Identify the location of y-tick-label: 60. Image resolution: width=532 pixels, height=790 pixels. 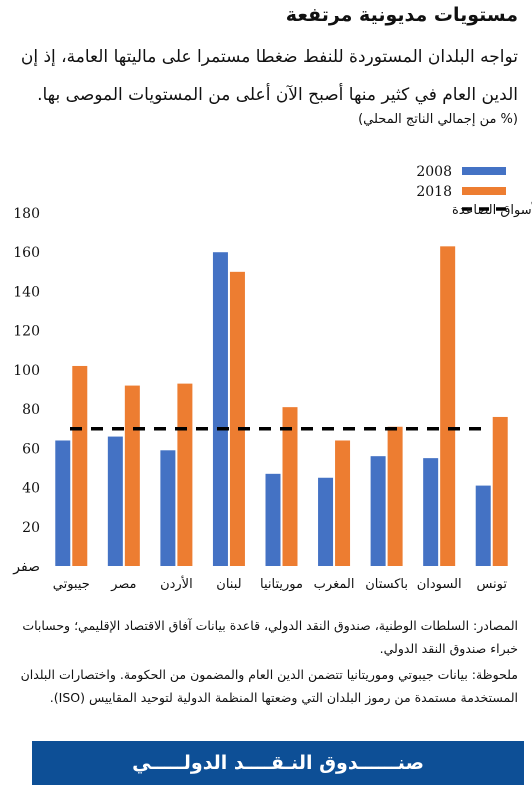
(31, 449).